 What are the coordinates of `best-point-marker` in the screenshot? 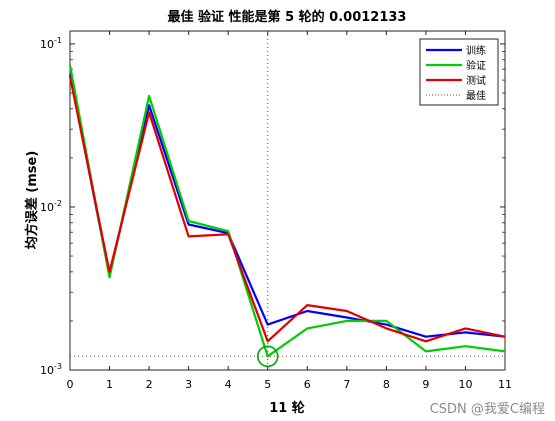 It's located at (267, 356).